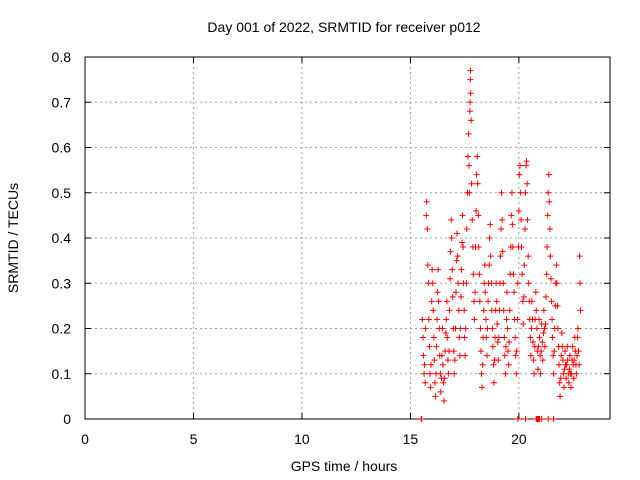 This screenshot has height=480, width=640. Describe the element at coordinates (411, 439) in the screenshot. I see `x-tick-label: 15` at that location.